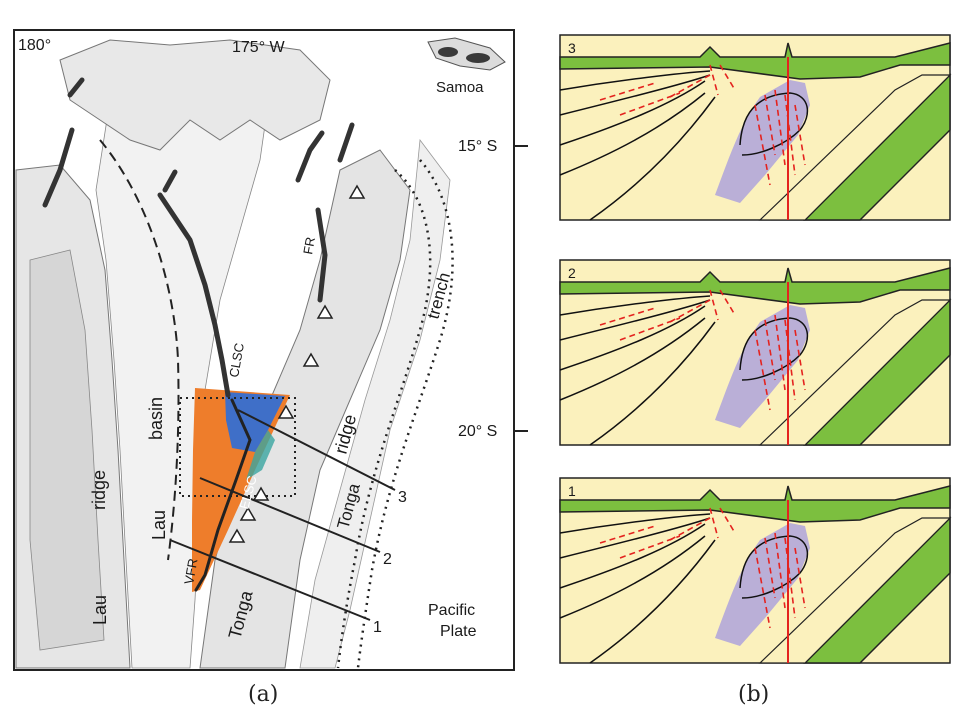  What do you see at coordinates (346, 142) in the screenshot?
I see `spreading-segment-ne` at bounding box center [346, 142].